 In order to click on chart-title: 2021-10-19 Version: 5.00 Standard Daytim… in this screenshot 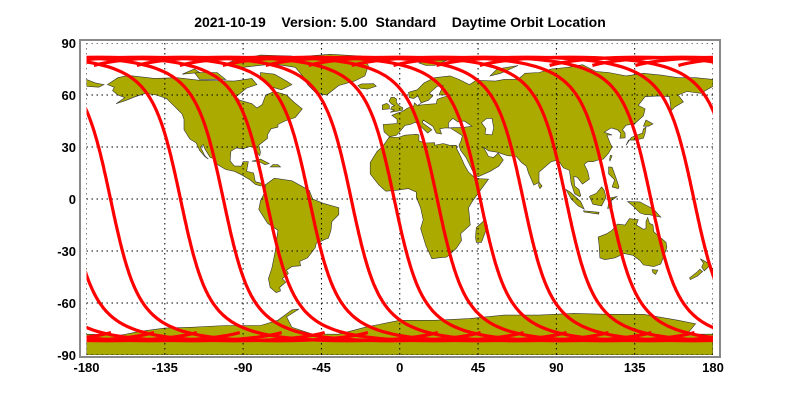, I will do `click(400, 22)`.